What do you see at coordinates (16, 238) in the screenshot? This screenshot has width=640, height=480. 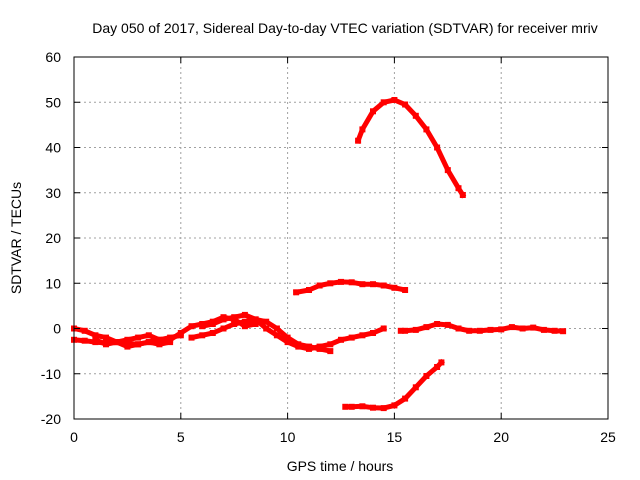 I see `y-axis-label: SDTVAR / TECUs` at bounding box center [16, 238].